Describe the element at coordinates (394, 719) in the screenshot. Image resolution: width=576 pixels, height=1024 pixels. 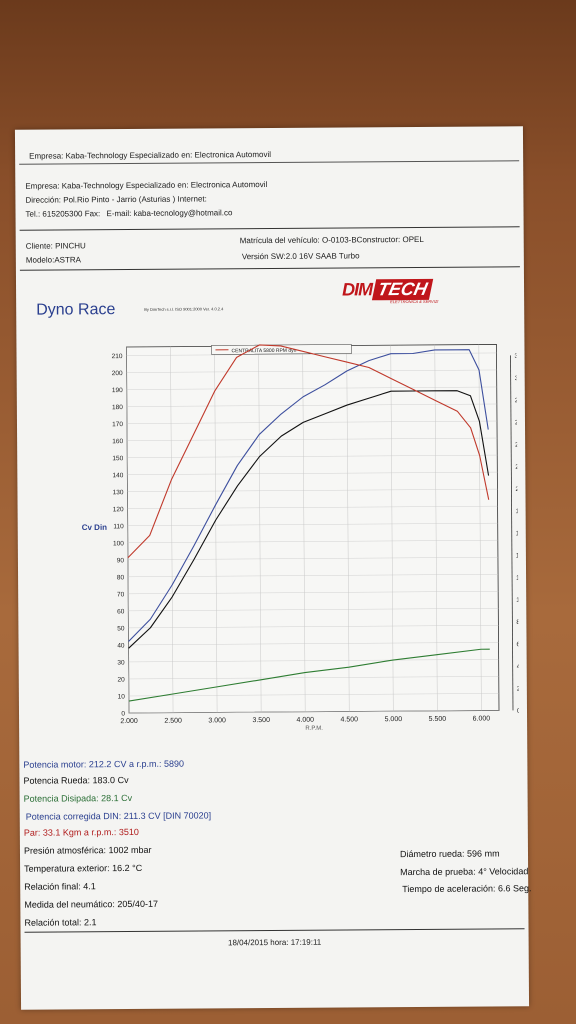
I see `x-tick-label: 5.000` at that location.